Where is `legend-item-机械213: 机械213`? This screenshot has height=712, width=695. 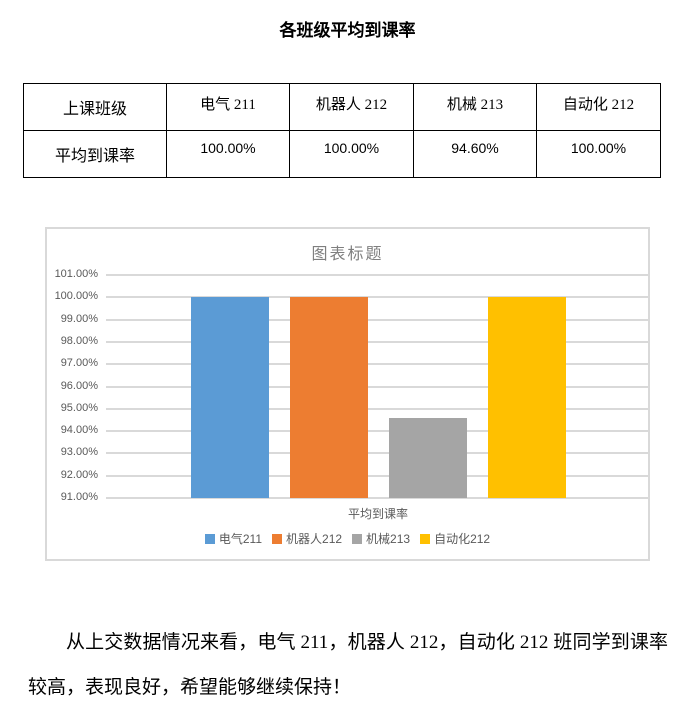 legend-item-机械213: 机械213 is located at coordinates (381, 538).